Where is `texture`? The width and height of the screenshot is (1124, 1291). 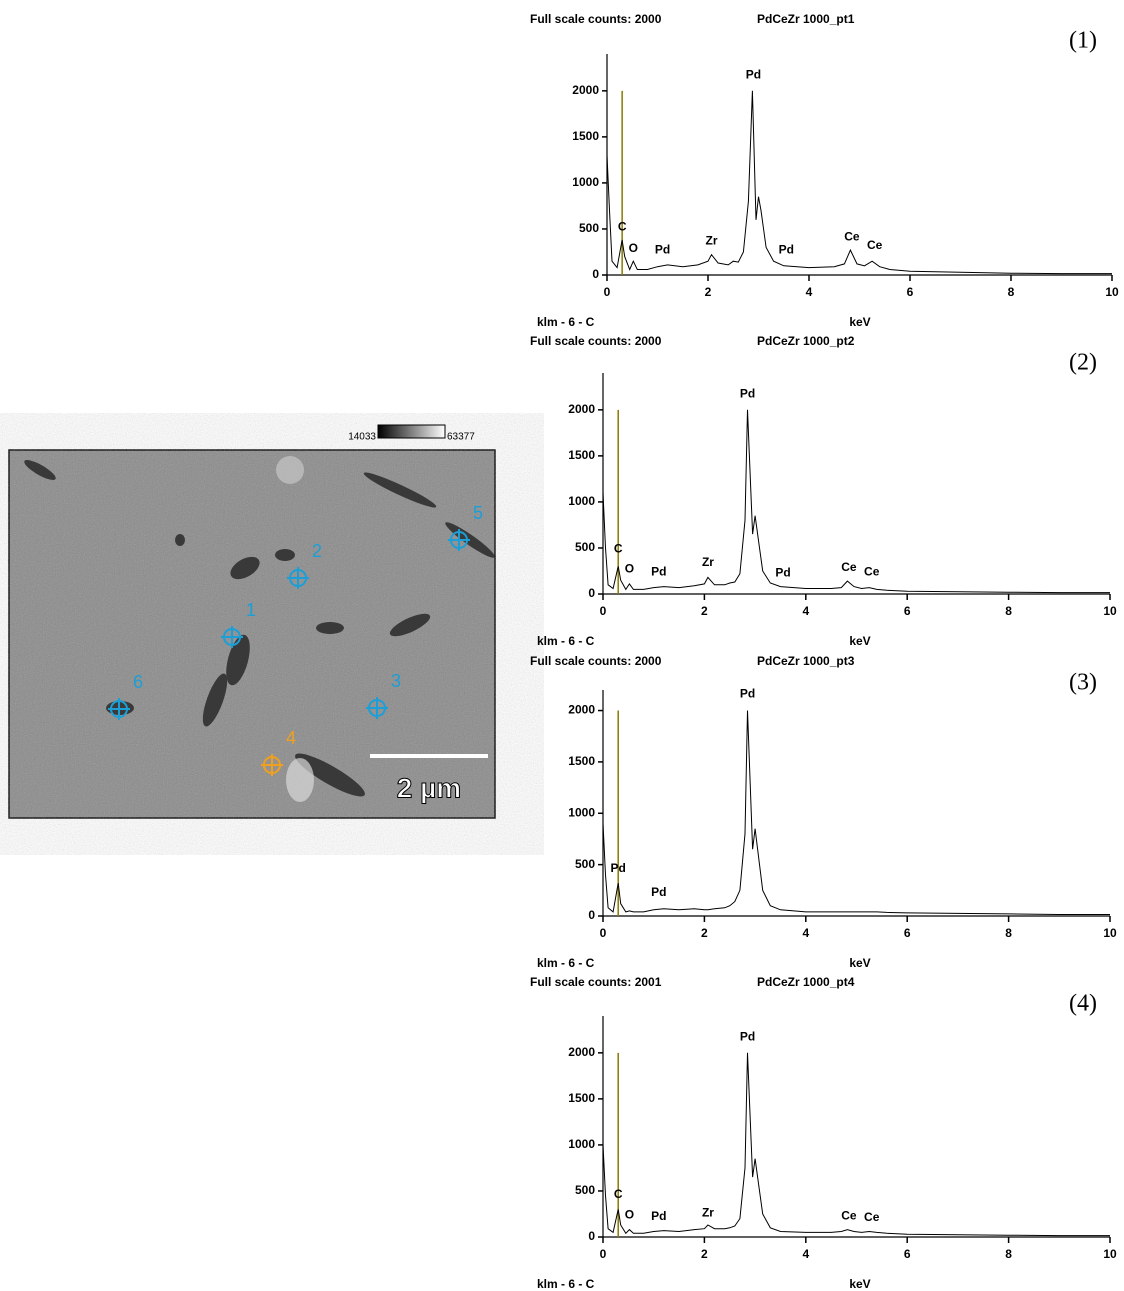
texture is located at coordinates (252, 634).